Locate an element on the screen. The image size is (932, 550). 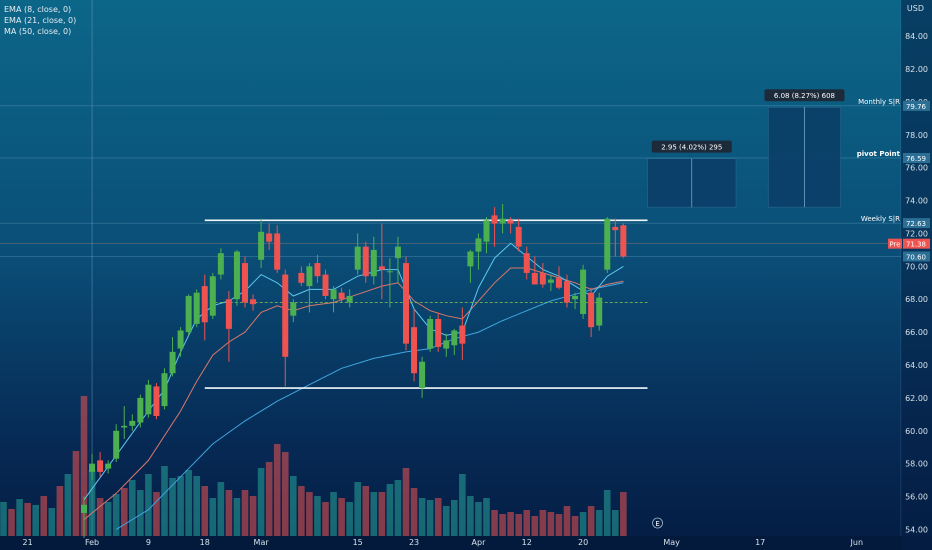
y-tick-label: 62.00 is located at coordinates (916, 398).